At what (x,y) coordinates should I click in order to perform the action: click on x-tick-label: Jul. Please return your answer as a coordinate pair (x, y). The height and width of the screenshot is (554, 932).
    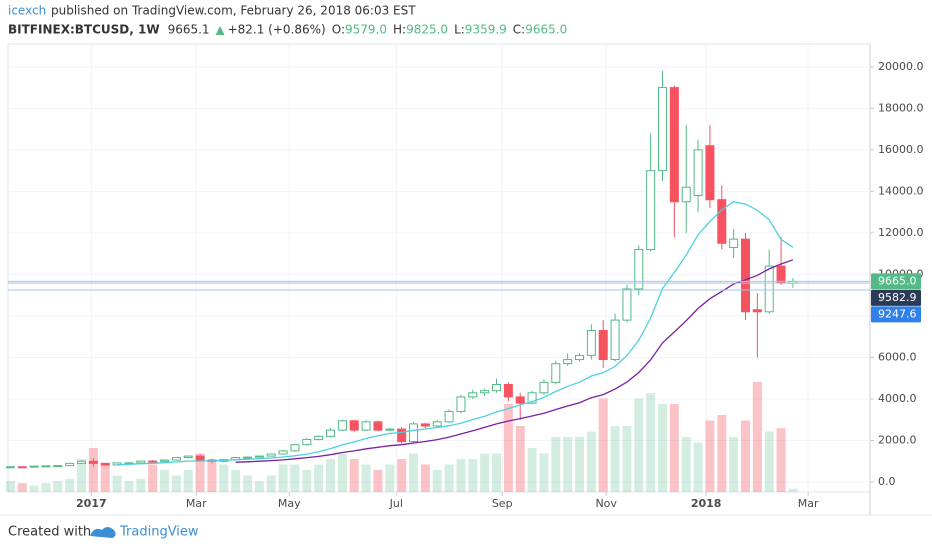
    Looking at the image, I should click on (396, 503).